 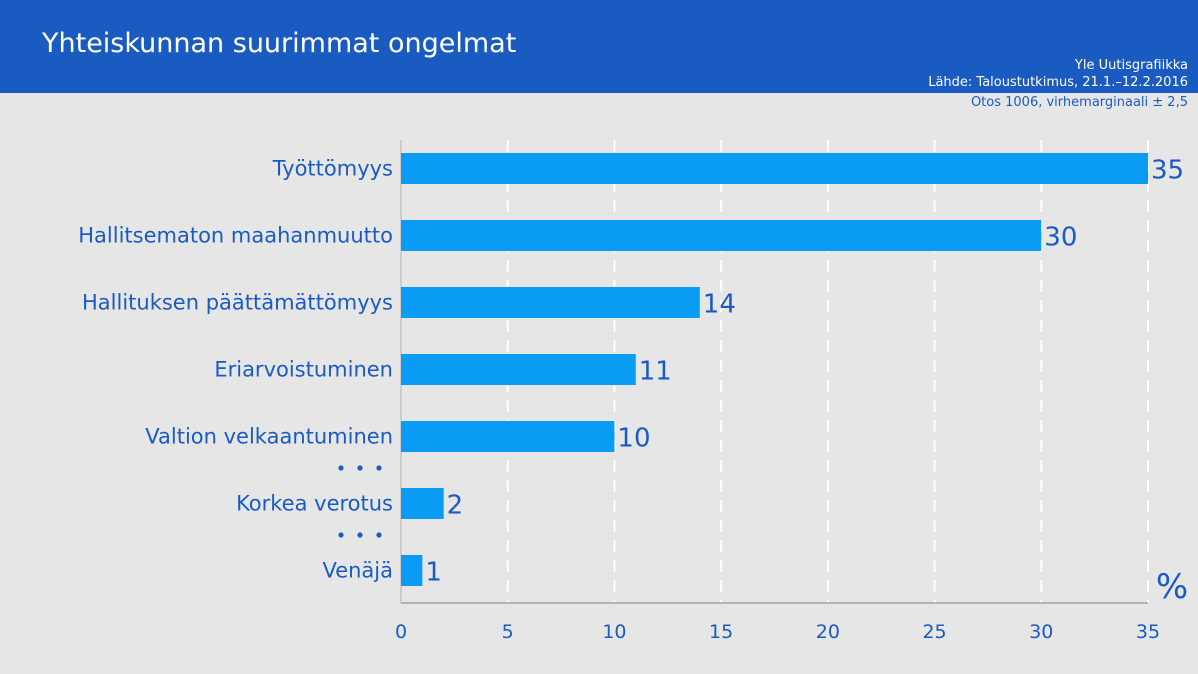 I want to click on sample-text: Otos 1006, virhemarginaali ± 2,5, so click(x=1079, y=102).